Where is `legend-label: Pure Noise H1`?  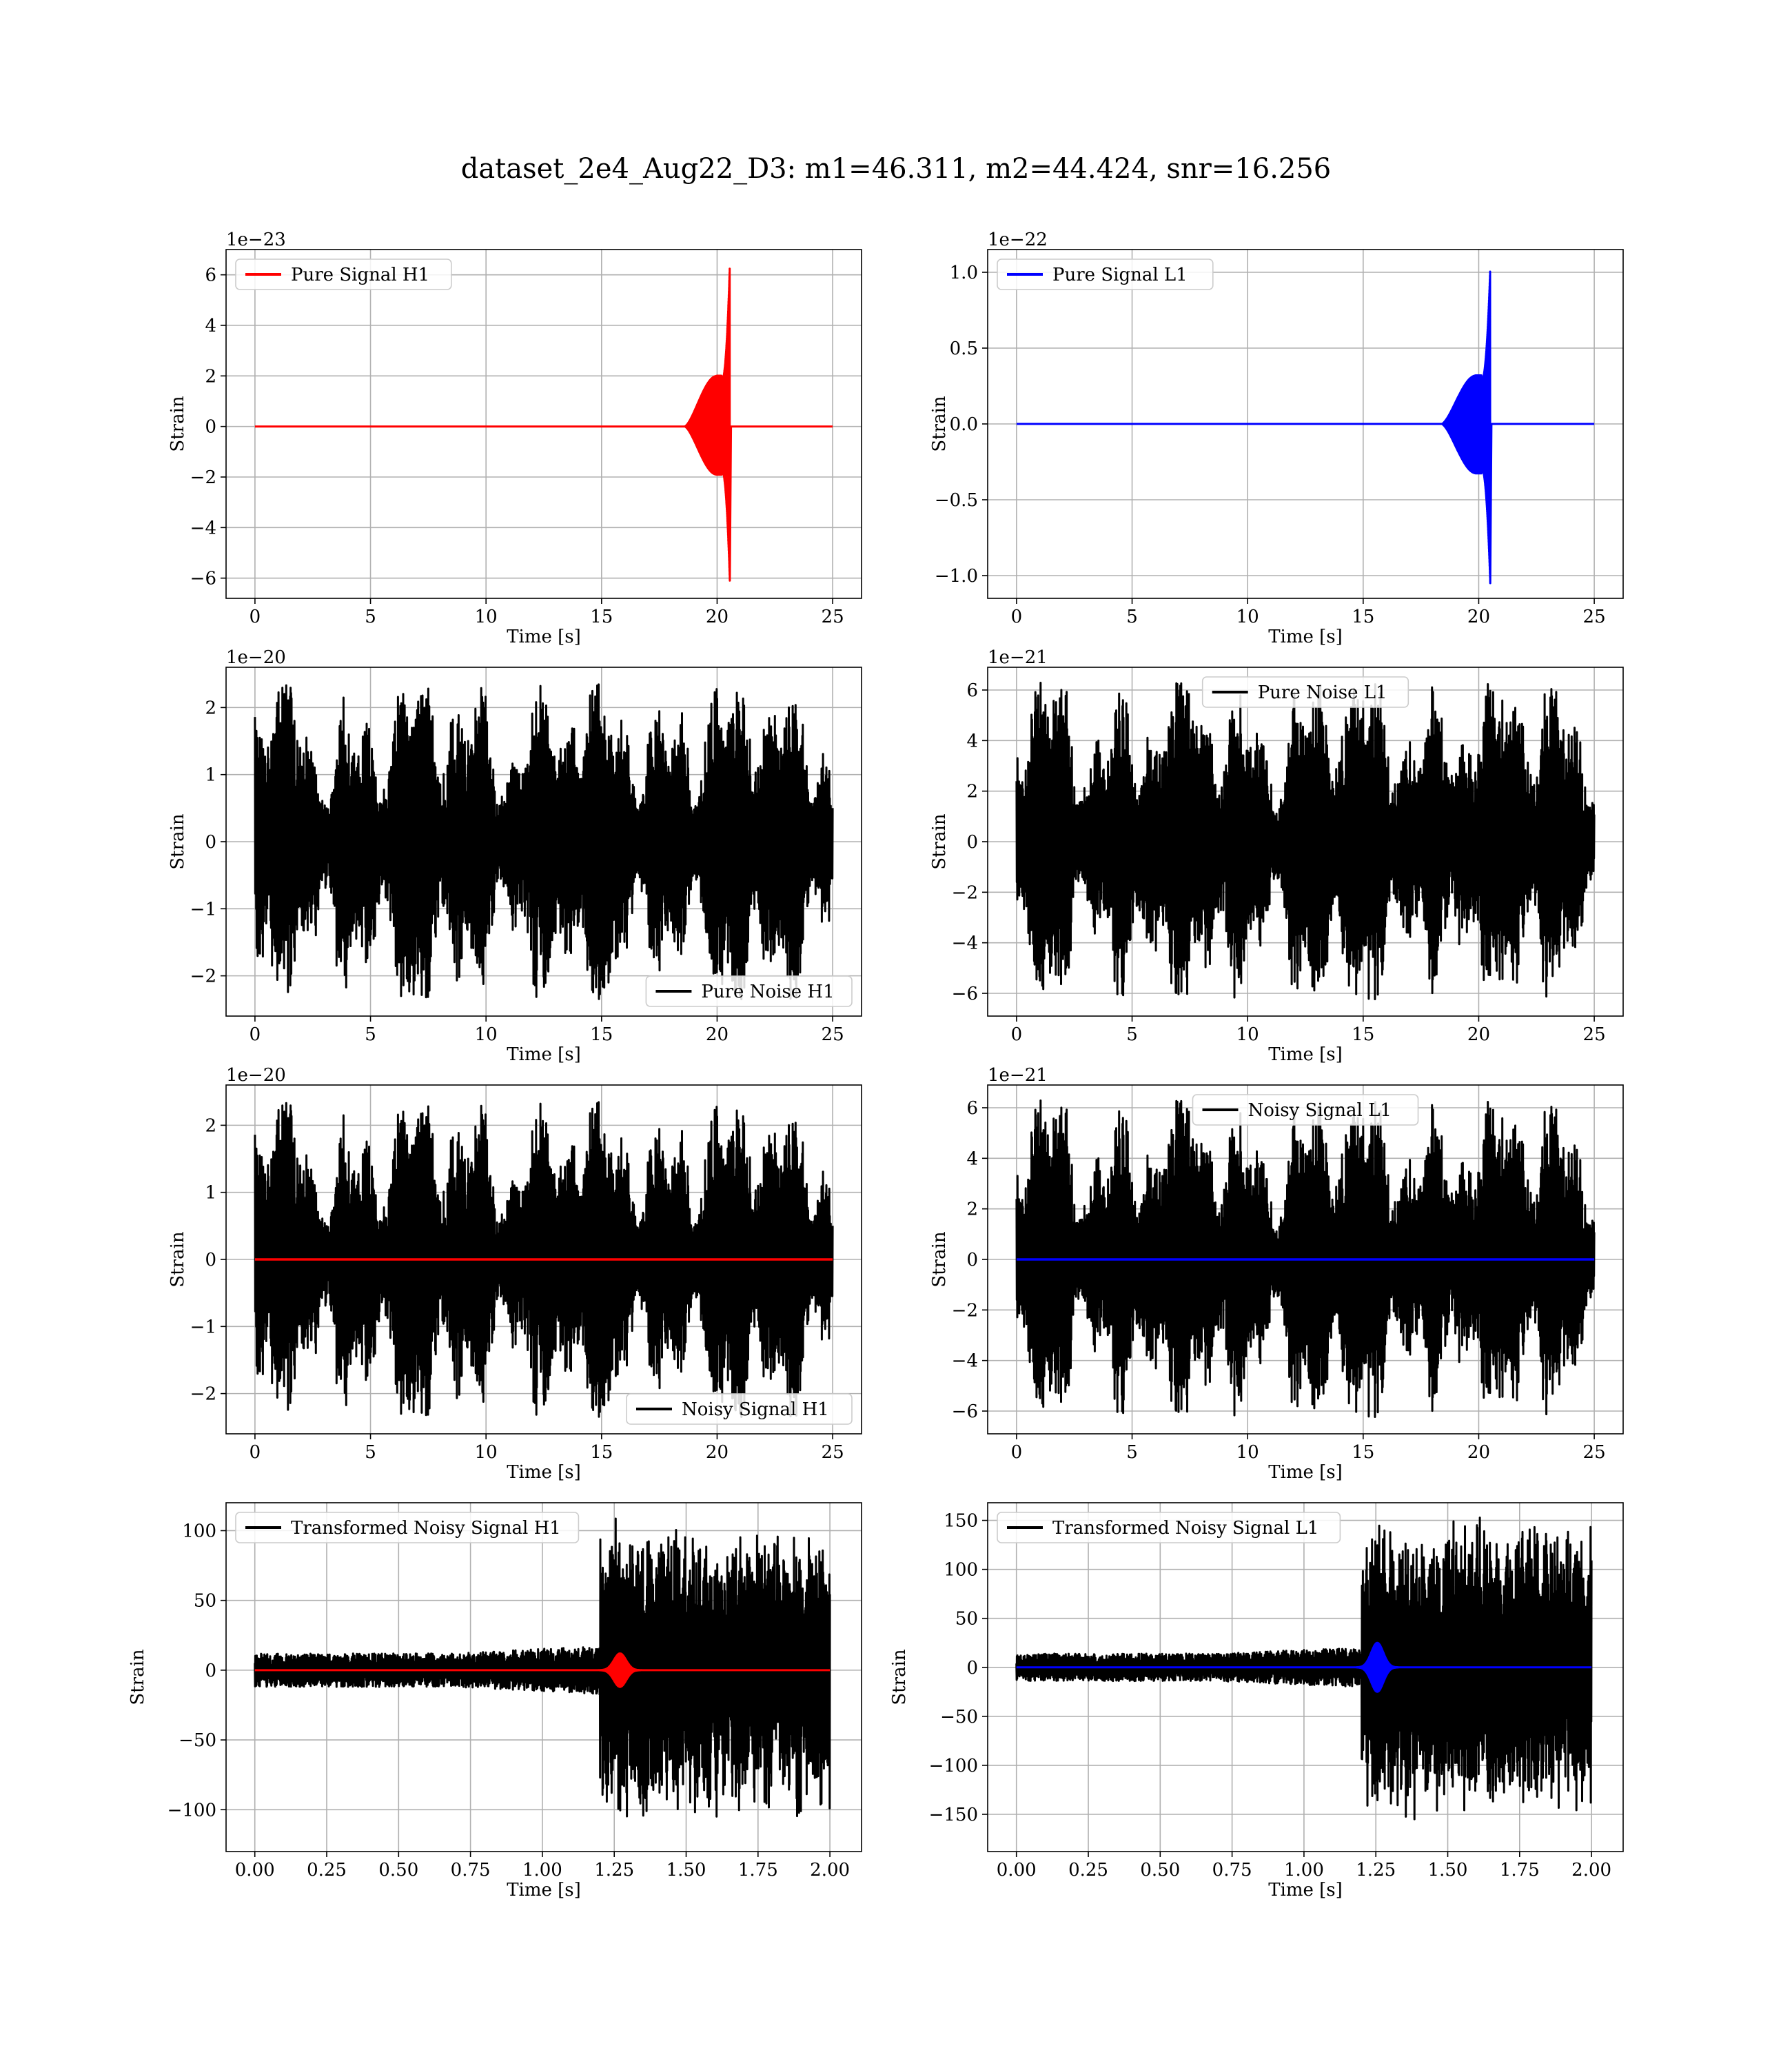
legend-label: Pure Noise H1 is located at coordinates (767, 992).